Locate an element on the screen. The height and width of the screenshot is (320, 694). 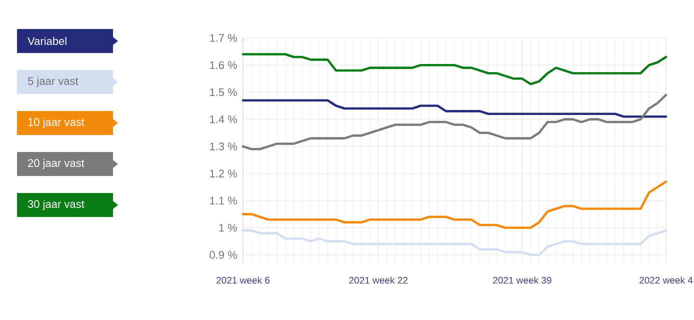
x-tick-label: 2022 week 4 is located at coordinates (666, 280).